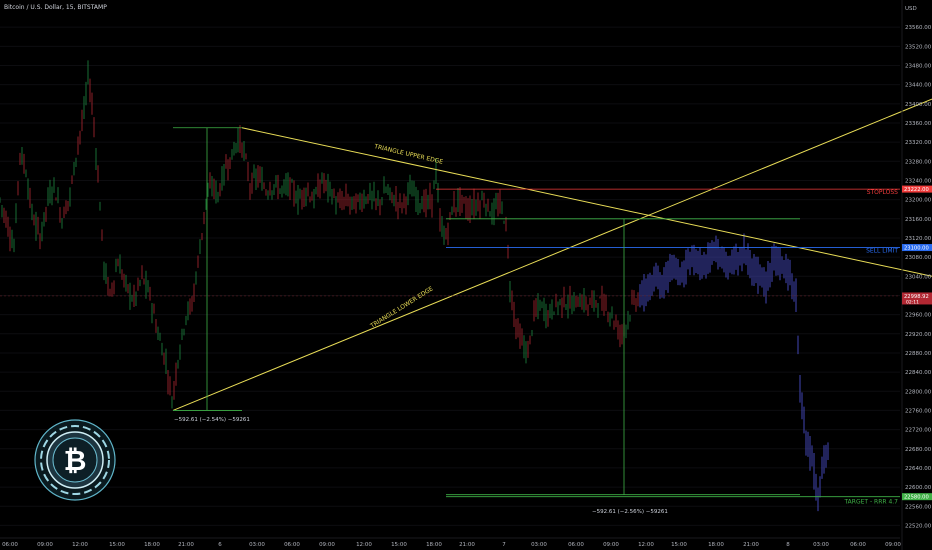  Describe the element at coordinates (918, 105) in the screenshot. I see `price-tick-label: 23400.00` at that location.